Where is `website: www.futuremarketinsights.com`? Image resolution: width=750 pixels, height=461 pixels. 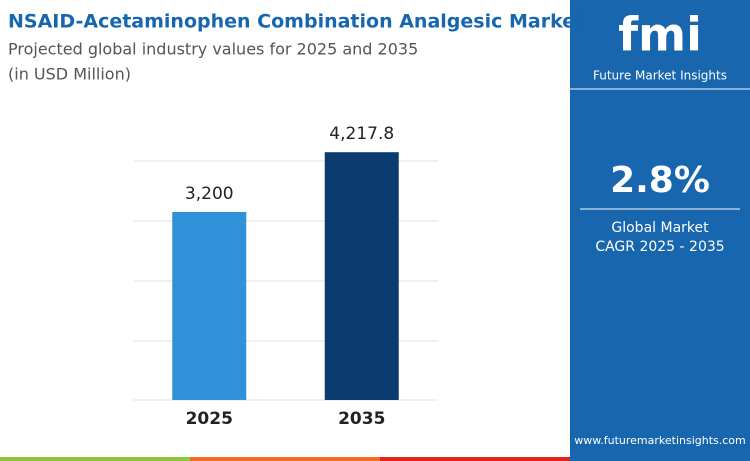
website: www.futuremarketinsights.com is located at coordinates (660, 440).